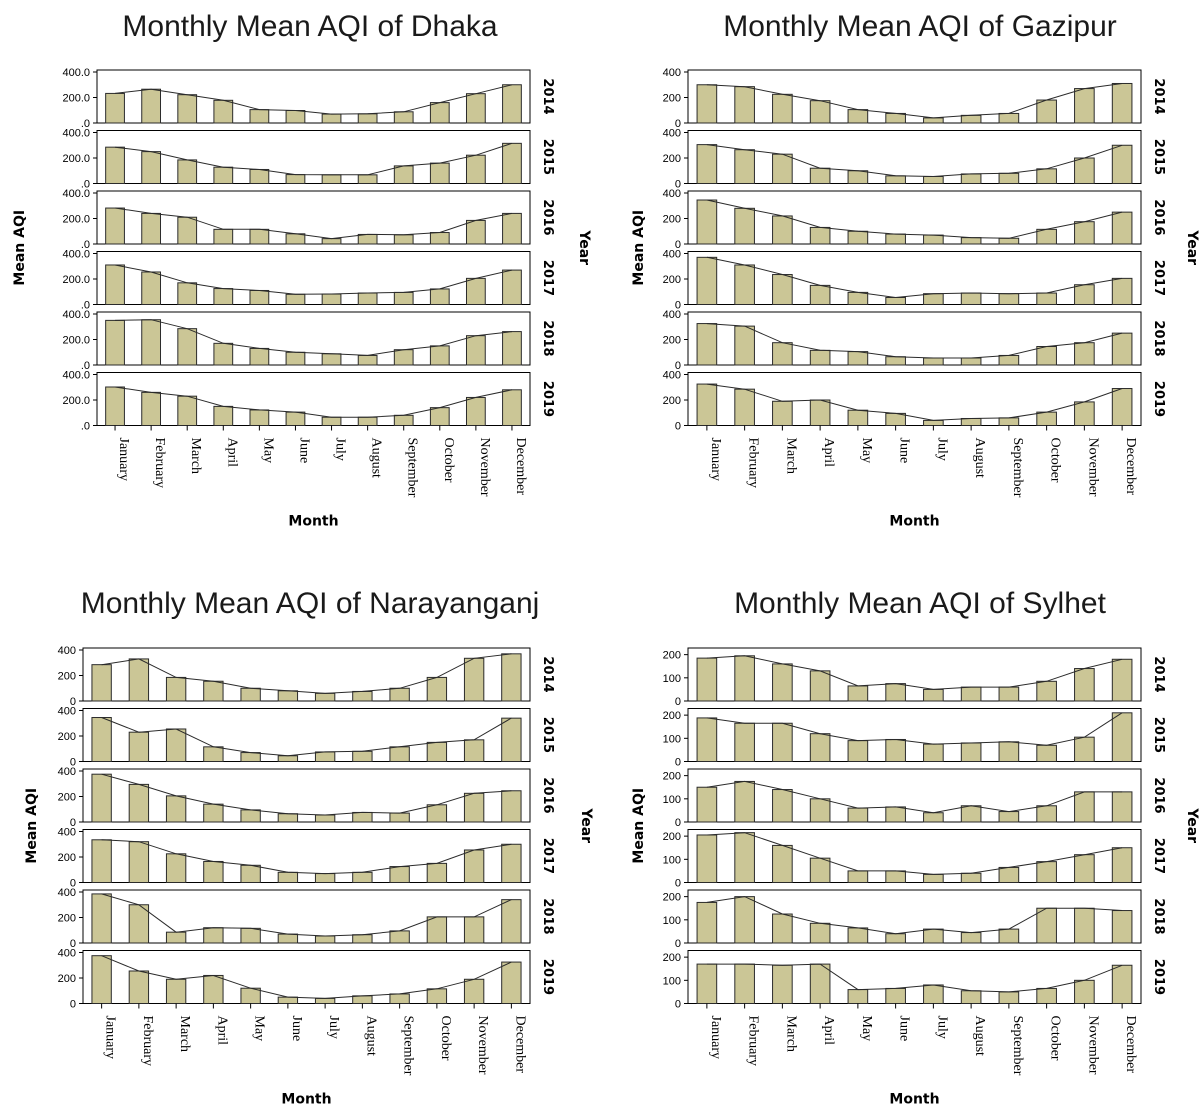  I want to click on year-label: 2019, so click(547, 977).